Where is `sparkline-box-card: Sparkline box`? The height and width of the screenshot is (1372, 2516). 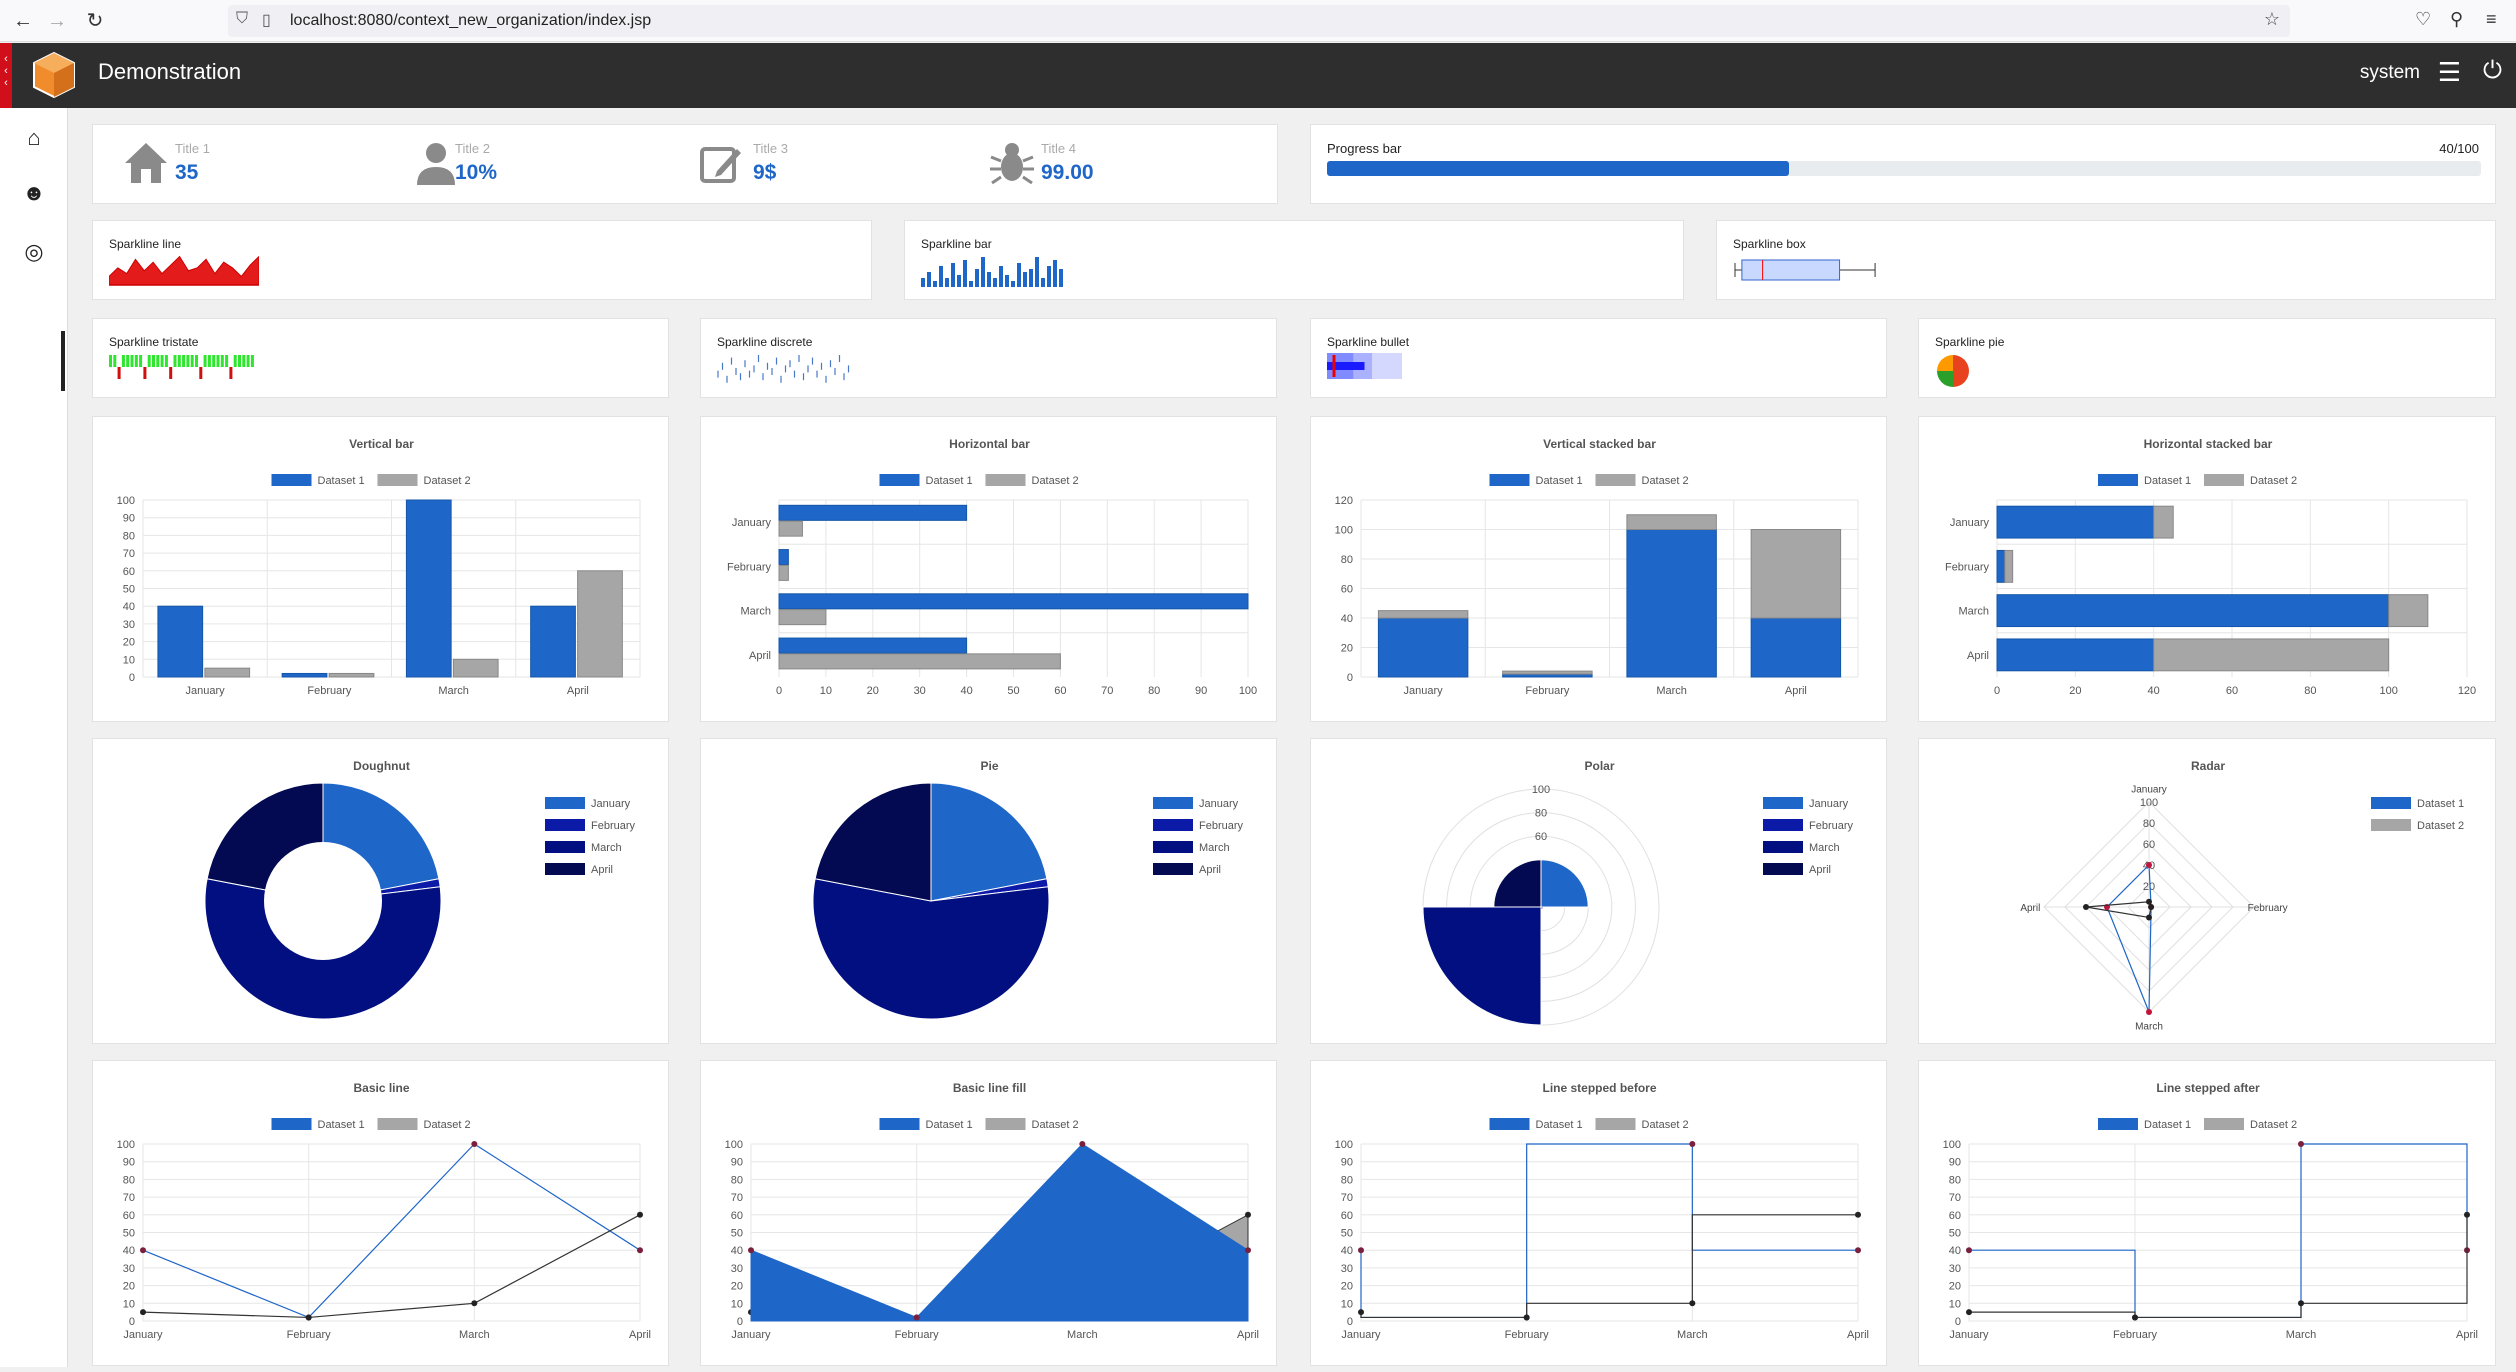
sparkline-box-card: Sparkline box is located at coordinates (2106, 260).